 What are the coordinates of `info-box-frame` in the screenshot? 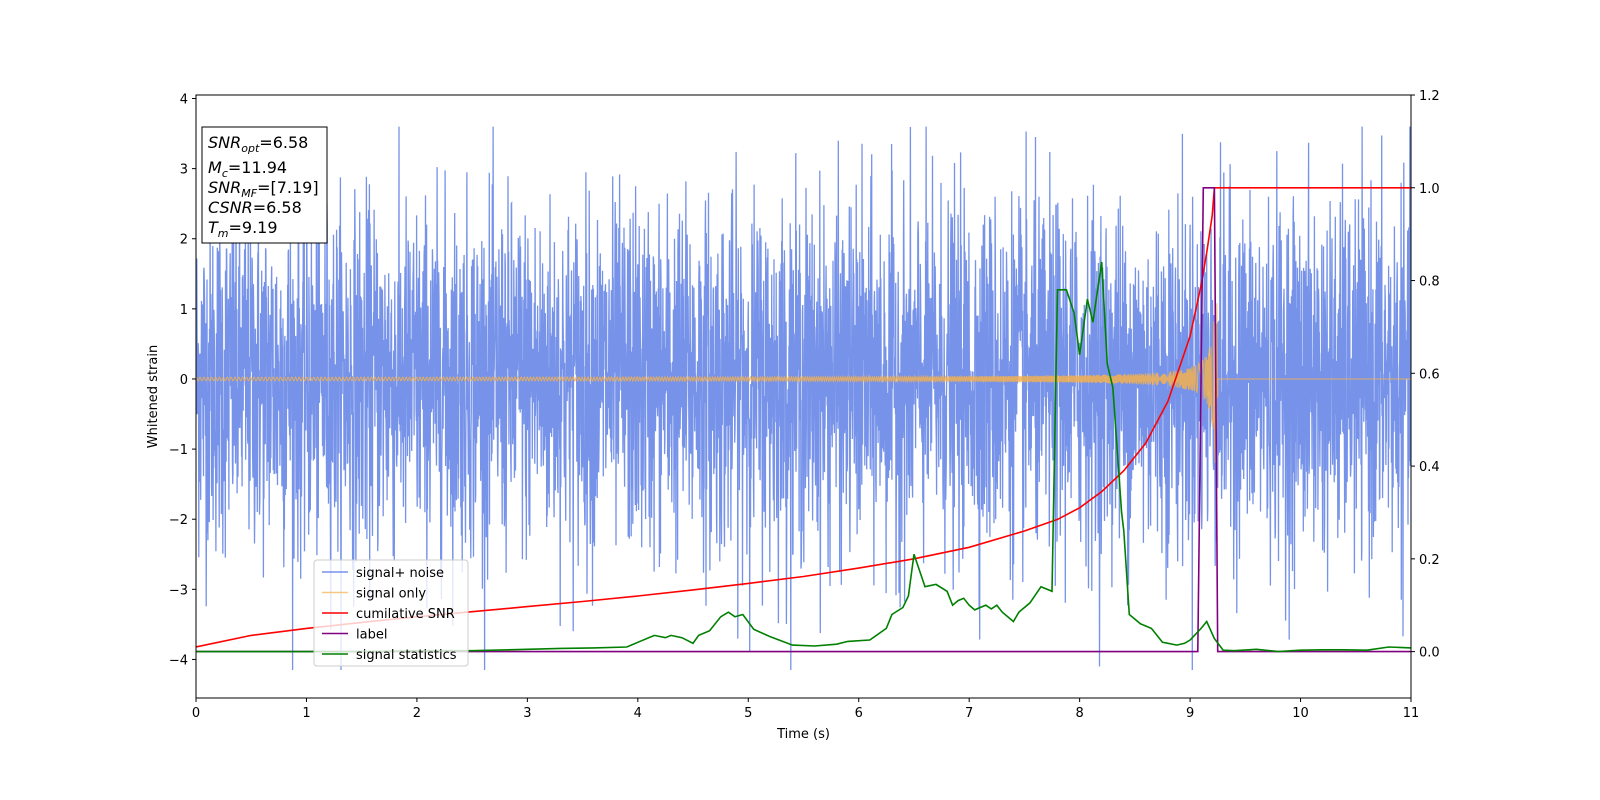 It's located at (264, 185).